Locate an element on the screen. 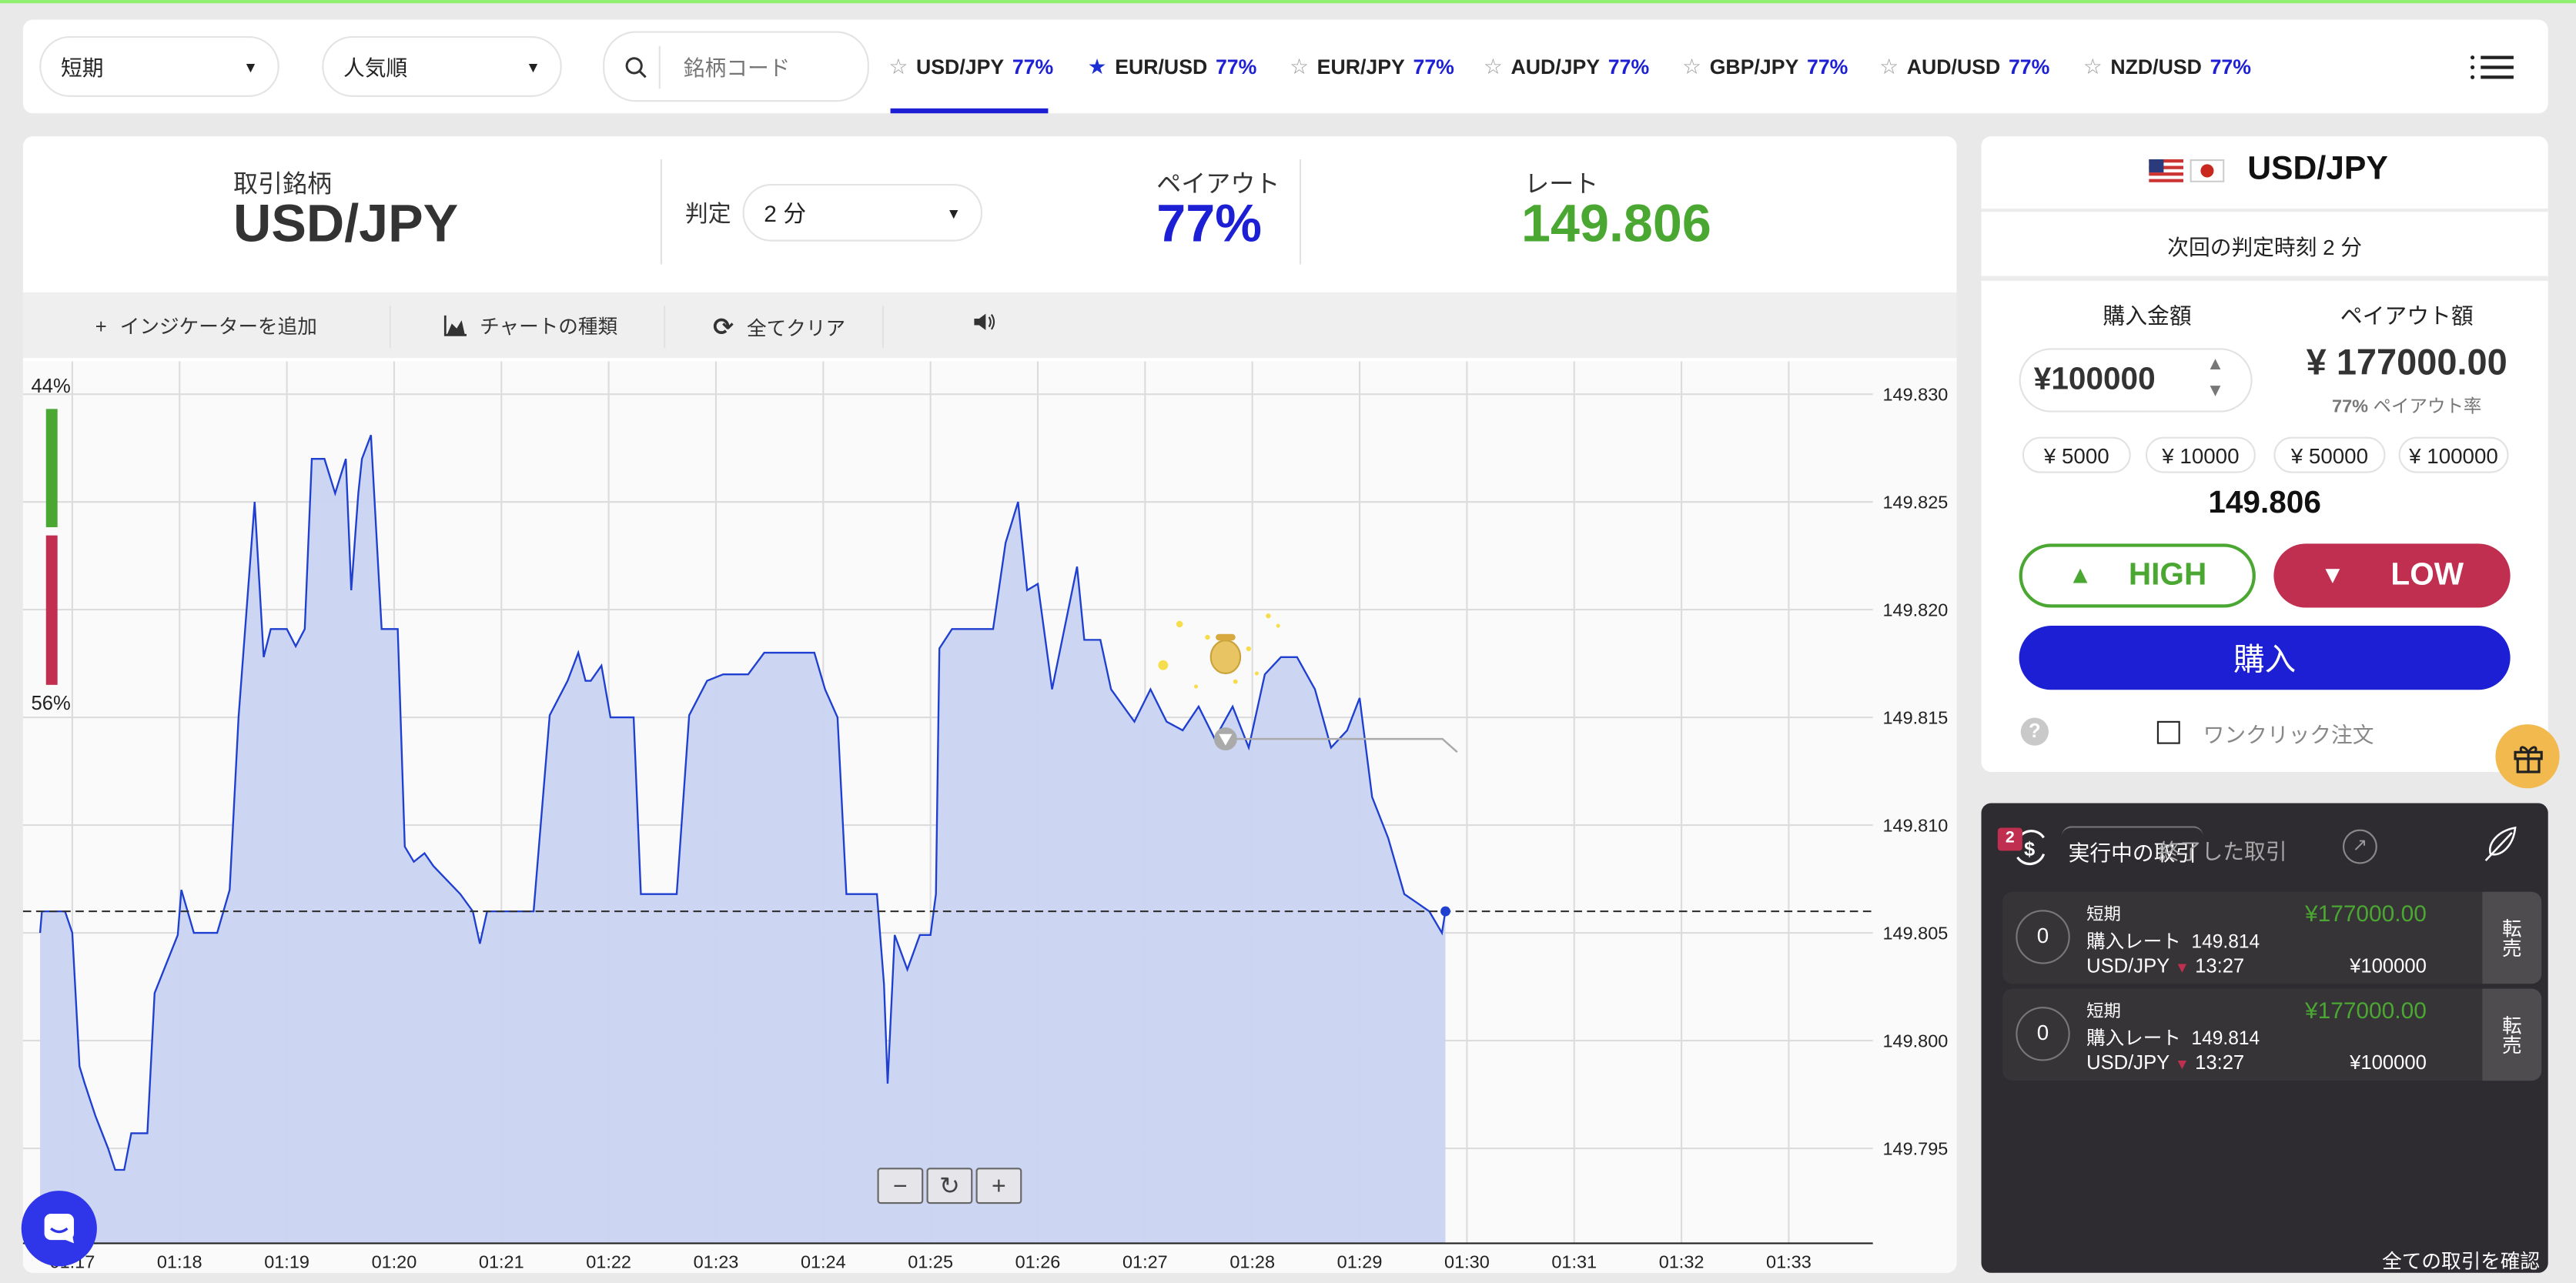  x-tick-label: 01:25 is located at coordinates (930, 1261).